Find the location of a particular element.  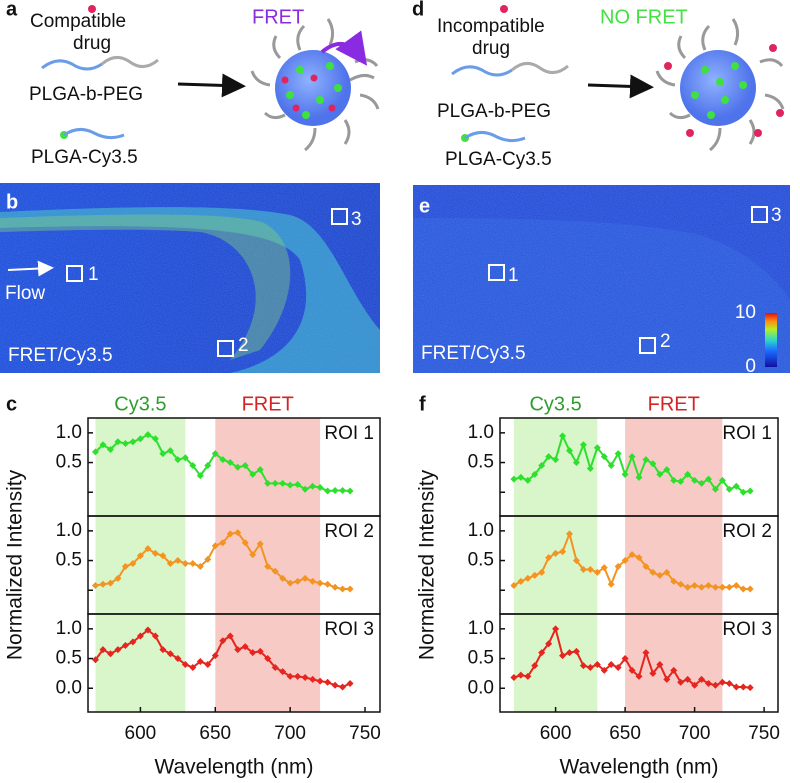

peg-chain is located at coordinates (130, 62).